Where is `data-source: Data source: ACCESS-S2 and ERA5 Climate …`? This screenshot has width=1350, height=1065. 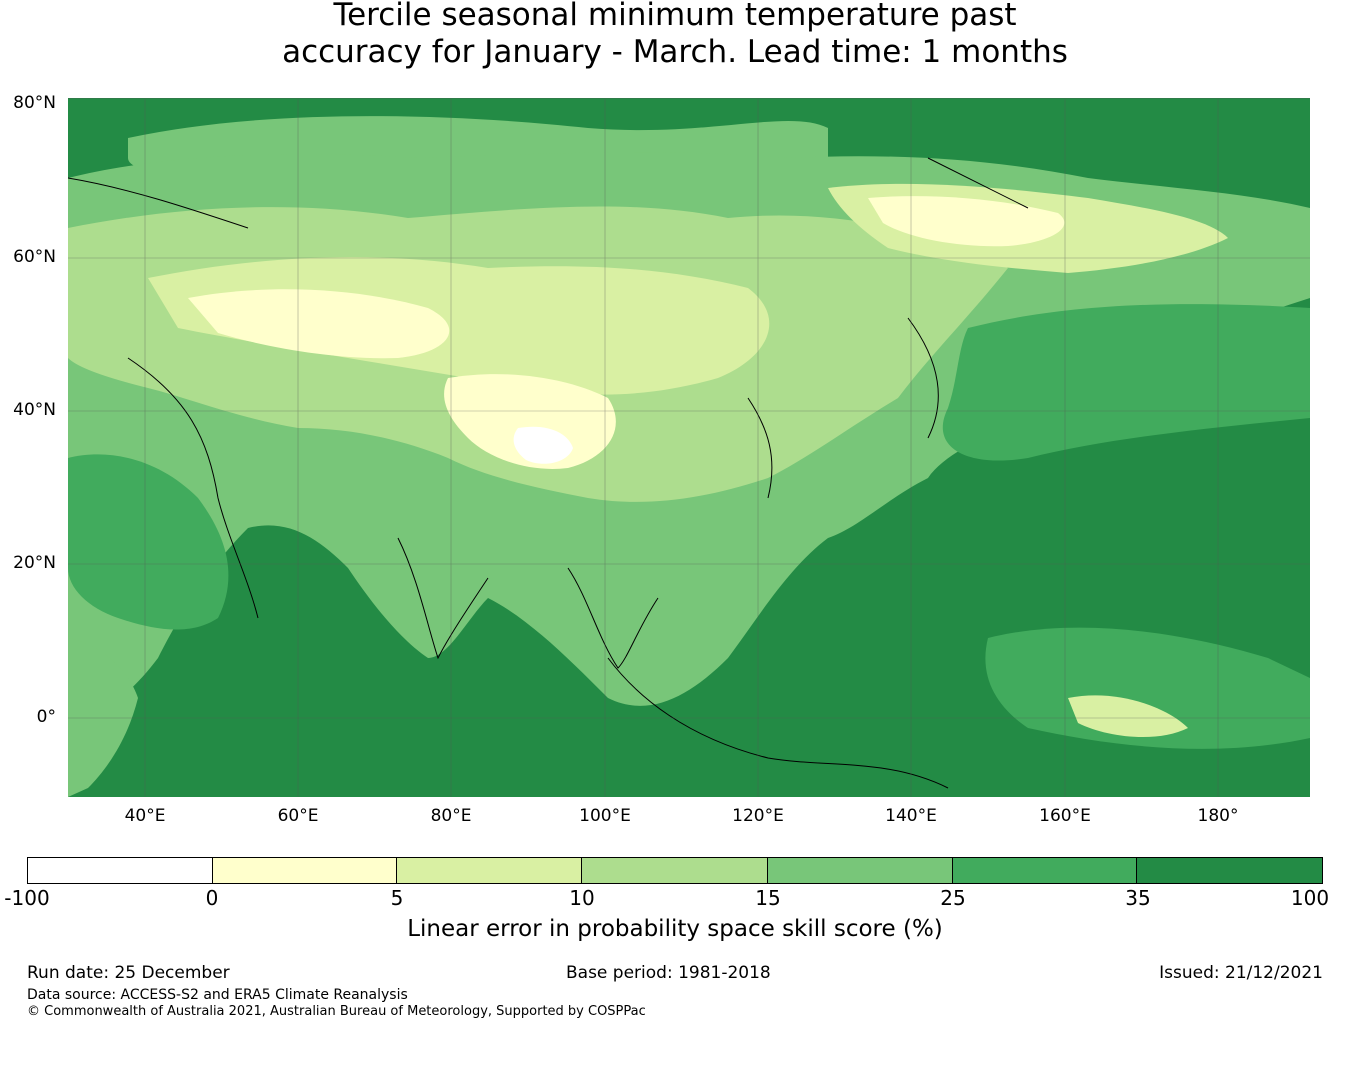 data-source: Data source: ACCESS-S2 and ERA5 Climate … is located at coordinates (217, 995).